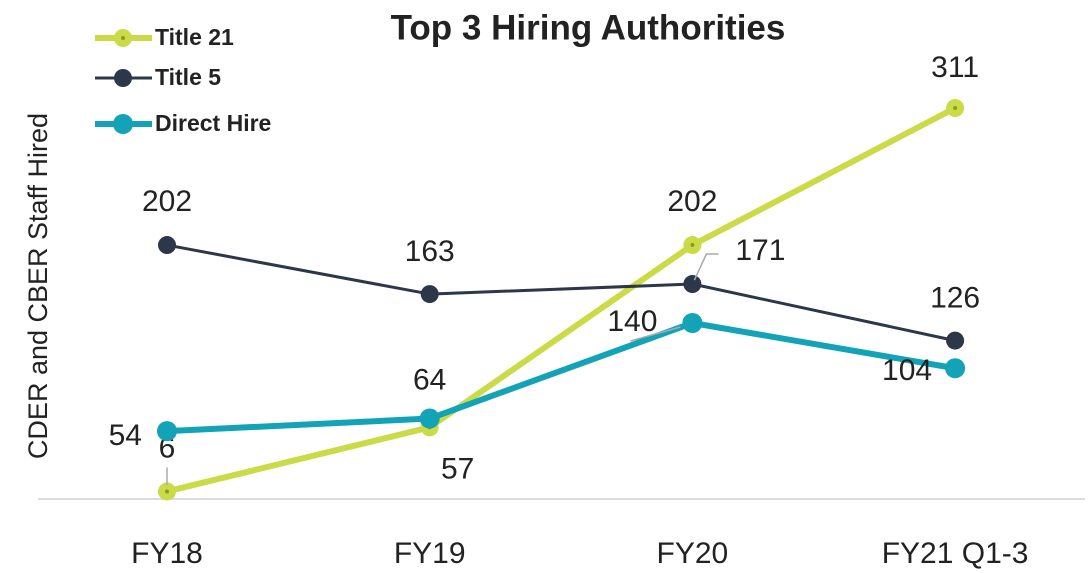 The image size is (1089, 573). Describe the element at coordinates (693, 553) in the screenshot. I see `x-tick-label: FY20` at that location.